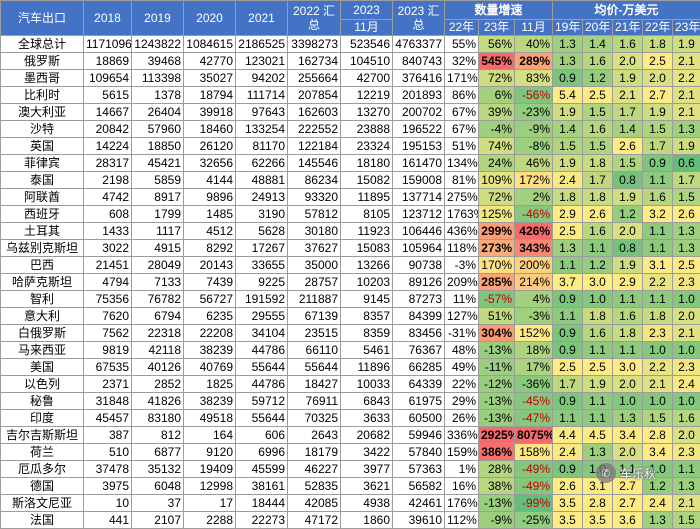 Image resolution: width=700 pixels, height=529 pixels. I want to click on growth-cell: 275%, so click(462, 197).